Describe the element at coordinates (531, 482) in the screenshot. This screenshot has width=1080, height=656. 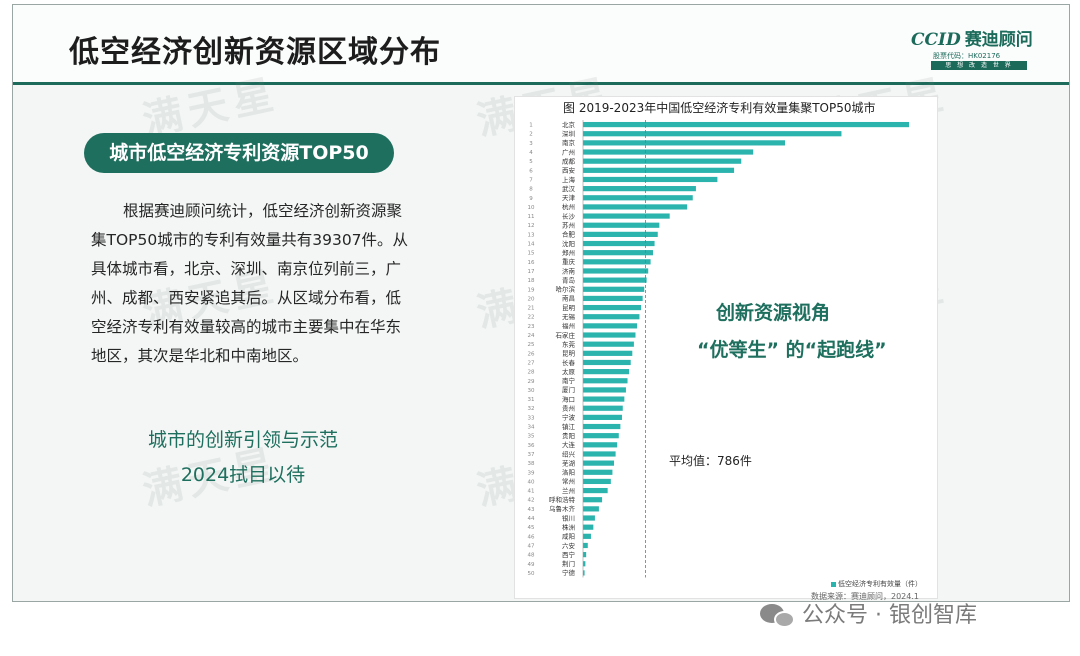
I see `rank-label: 40` at that location.